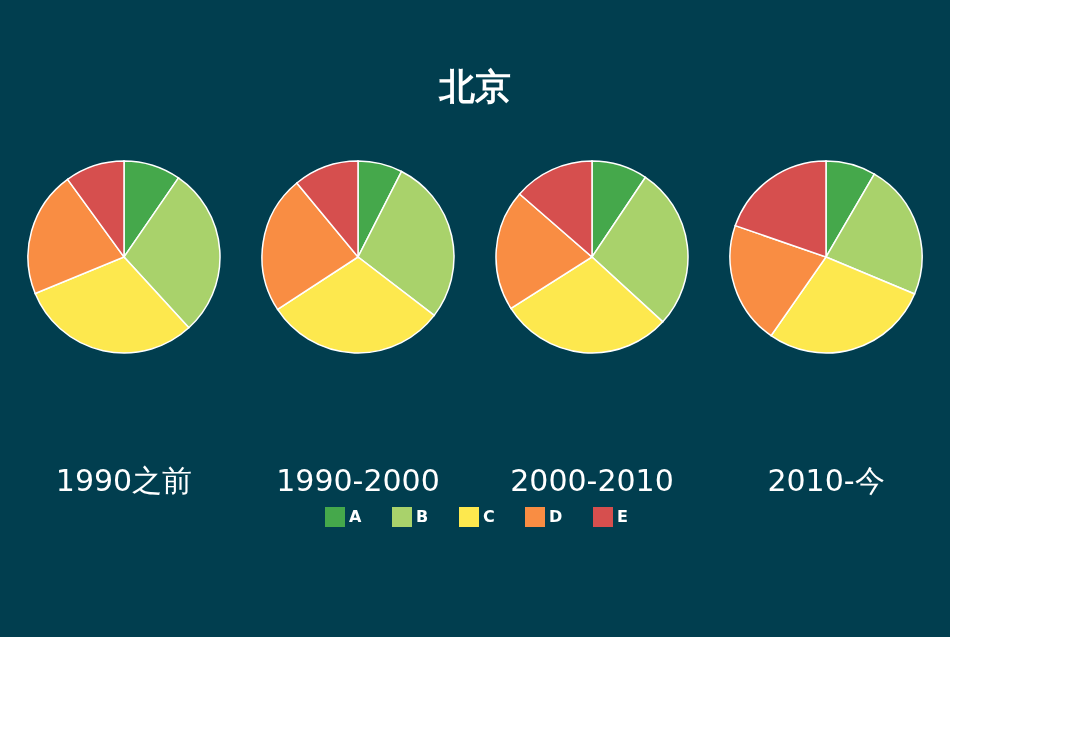  Describe the element at coordinates (489, 516) in the screenshot. I see `legend-label: C` at that location.